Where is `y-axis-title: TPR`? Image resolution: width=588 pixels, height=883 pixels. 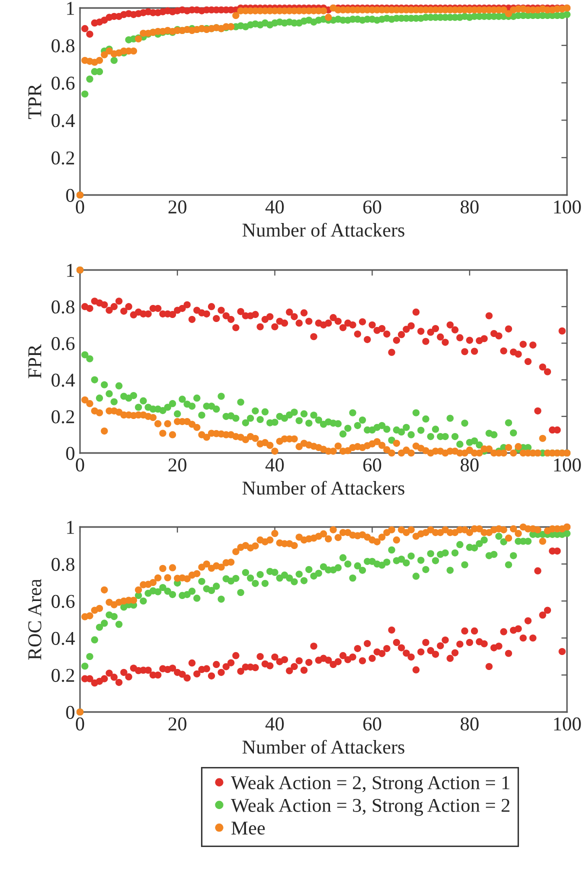 y-axis-title: TPR is located at coordinates (35, 101).